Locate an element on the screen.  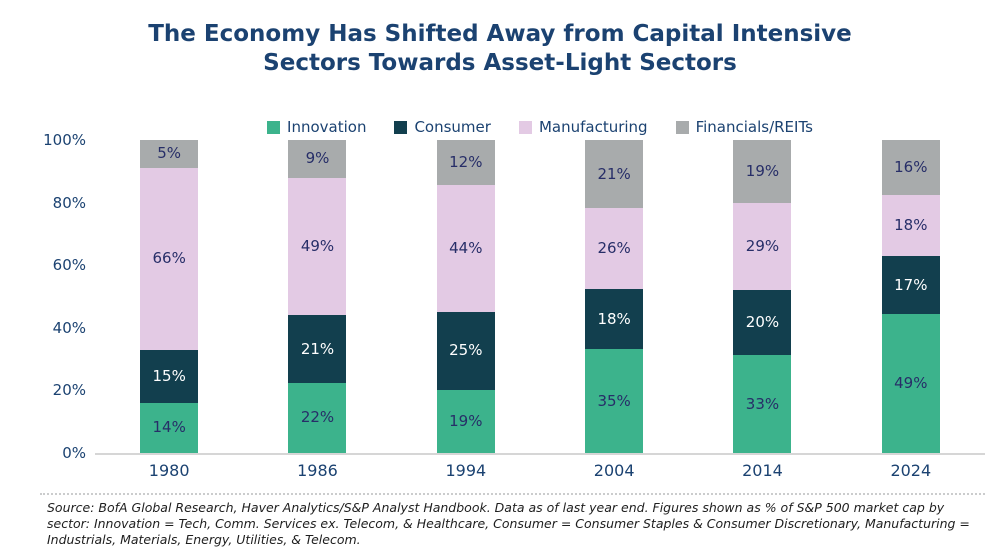
data-label: 9% is located at coordinates (317, 158).